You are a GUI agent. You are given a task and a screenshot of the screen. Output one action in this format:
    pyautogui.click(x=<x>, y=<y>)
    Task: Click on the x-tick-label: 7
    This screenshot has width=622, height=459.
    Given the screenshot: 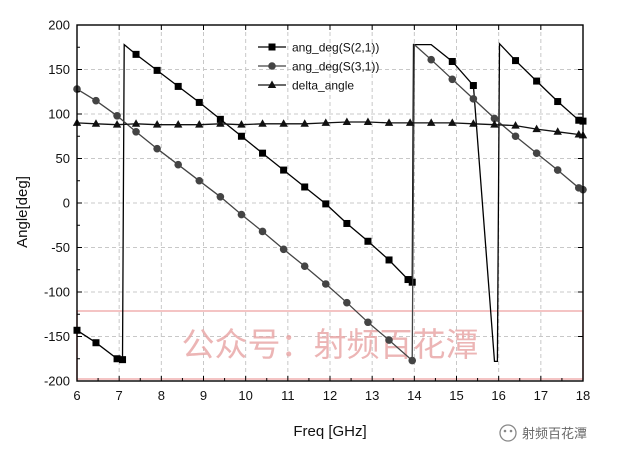 What is the action you would take?
    pyautogui.click(x=119, y=395)
    